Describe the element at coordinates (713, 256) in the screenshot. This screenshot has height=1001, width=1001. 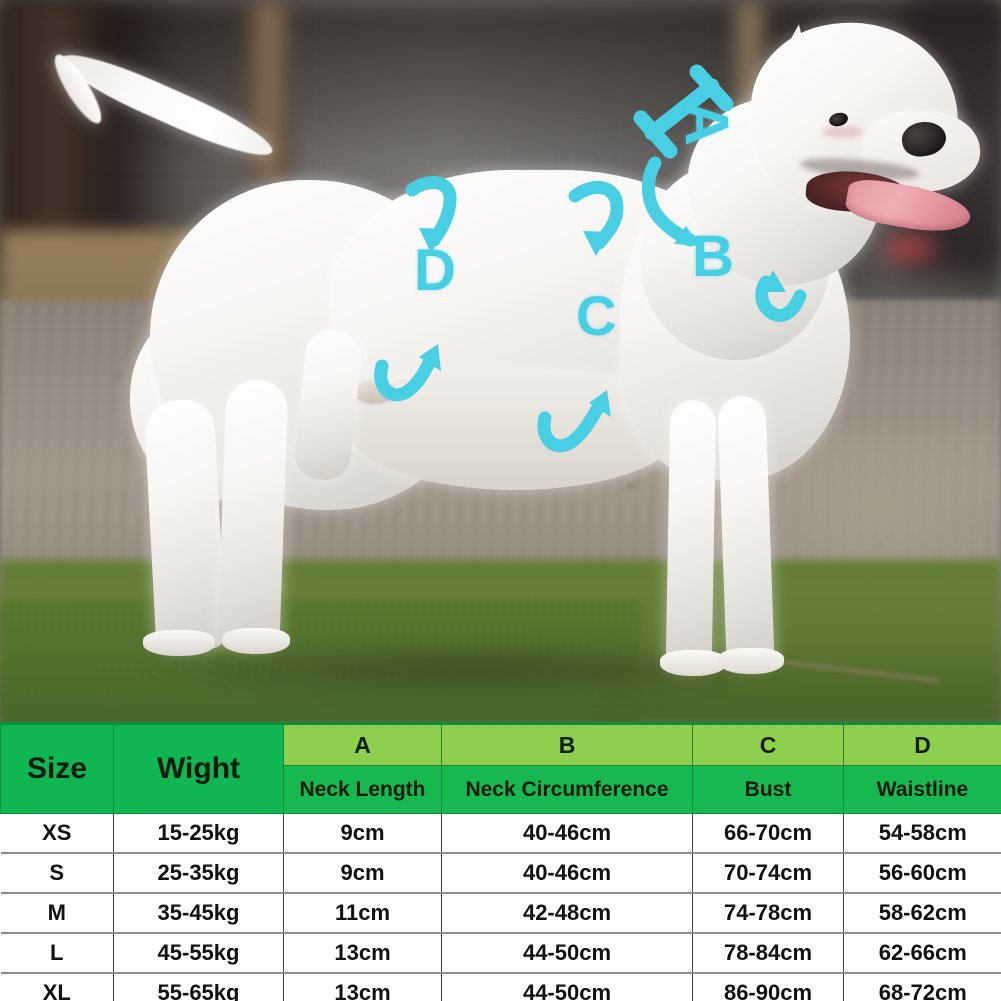
I see `measurement-label-b: B` at that location.